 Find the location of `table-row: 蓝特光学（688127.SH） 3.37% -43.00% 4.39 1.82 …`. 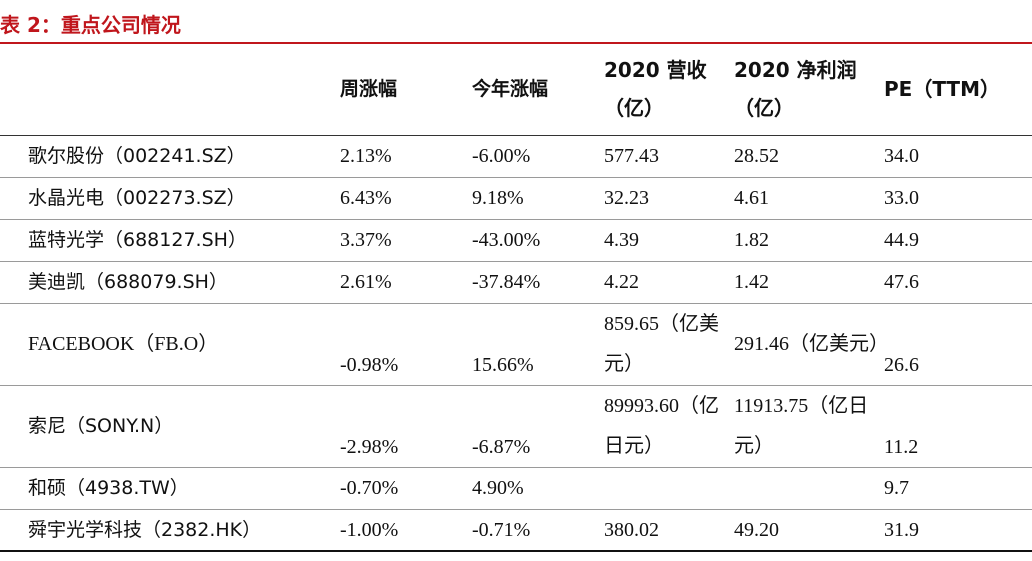

table-row: 蓝特光学（688127.SH） 3.37% -43.00% 4.39 1.82 … is located at coordinates (516, 240).